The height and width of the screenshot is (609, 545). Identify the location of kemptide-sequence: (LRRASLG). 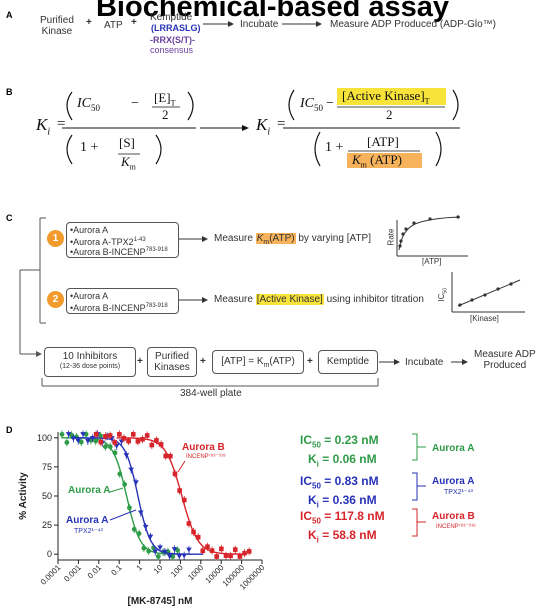
(176, 28).